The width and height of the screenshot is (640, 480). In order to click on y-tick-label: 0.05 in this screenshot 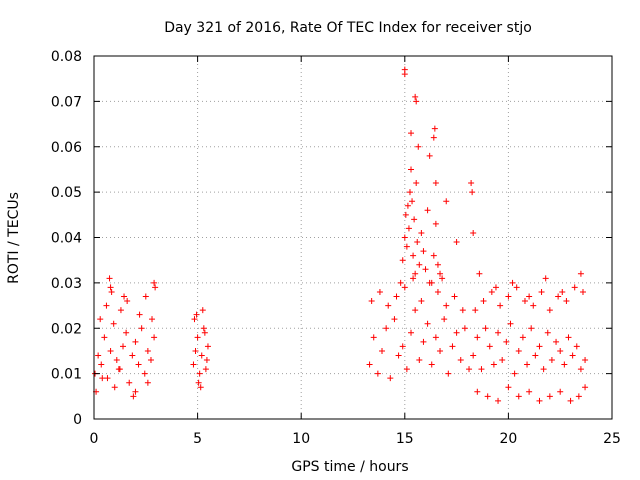, I will do `click(66, 193)`.